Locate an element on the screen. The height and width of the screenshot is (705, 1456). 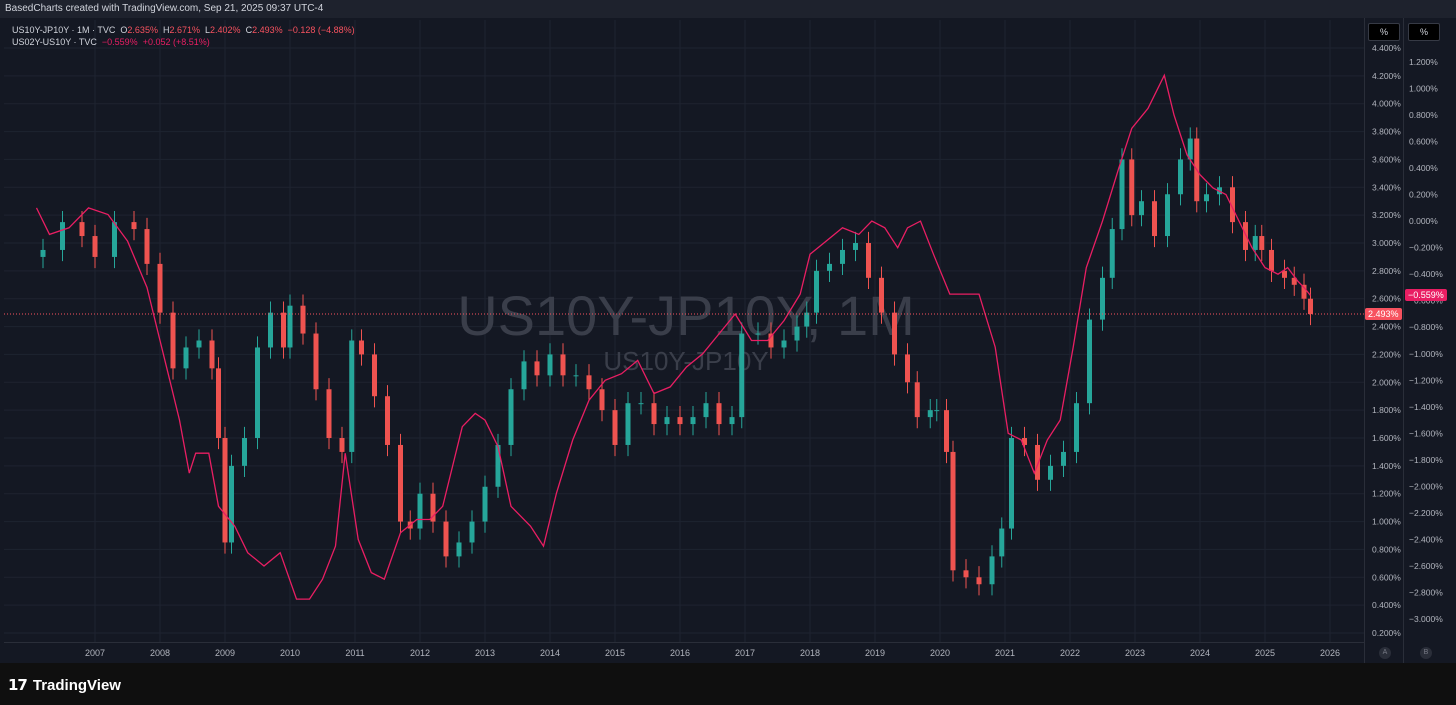
left-axis-tick-label: 0.200% is located at coordinates (1386, 633).